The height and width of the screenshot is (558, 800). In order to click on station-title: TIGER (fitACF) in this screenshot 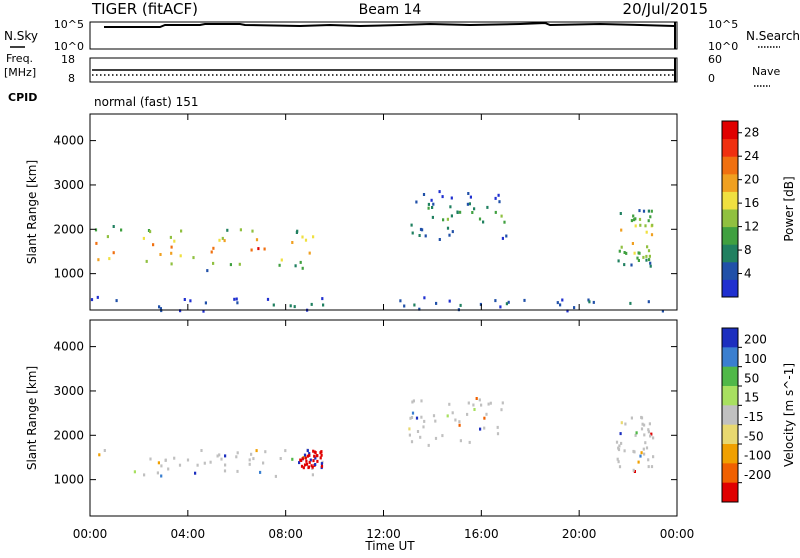, I will do `click(144, 9)`.